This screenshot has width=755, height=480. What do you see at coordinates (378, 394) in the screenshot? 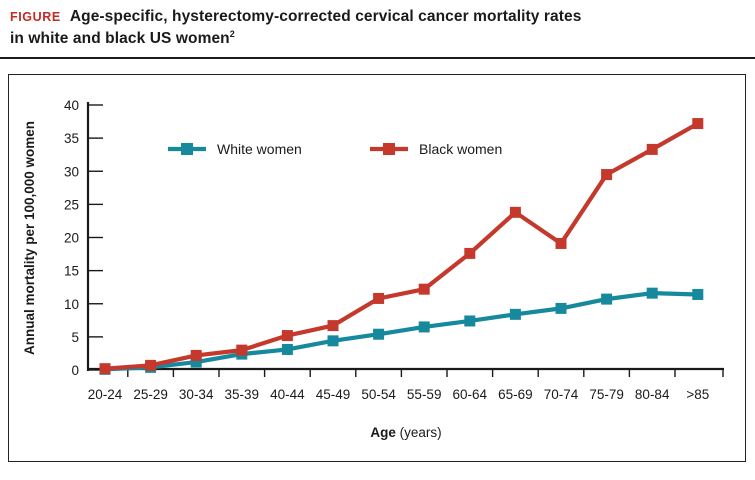
I see `x-tick-label: 50-54` at bounding box center [378, 394].